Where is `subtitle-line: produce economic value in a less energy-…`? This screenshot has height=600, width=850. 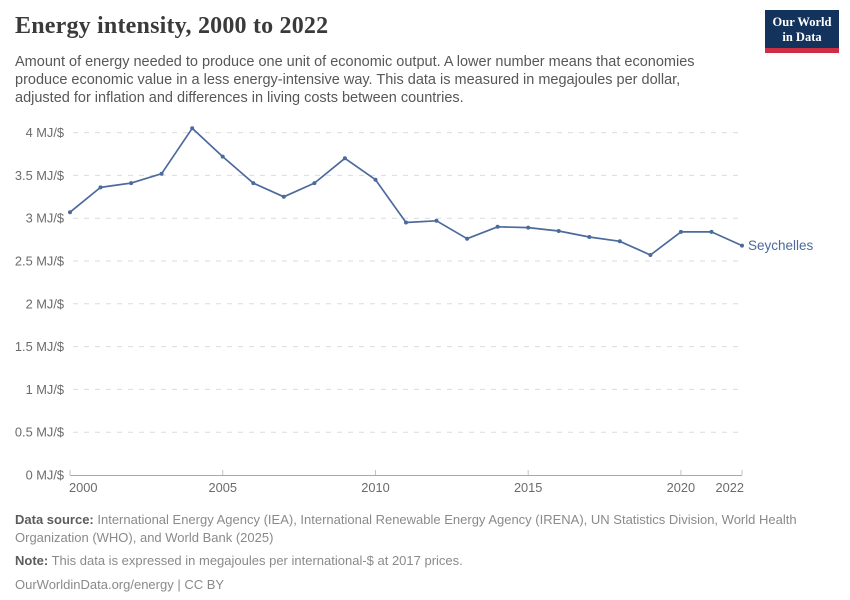 subtitle-line: produce economic value in a less energy-… is located at coordinates (348, 80).